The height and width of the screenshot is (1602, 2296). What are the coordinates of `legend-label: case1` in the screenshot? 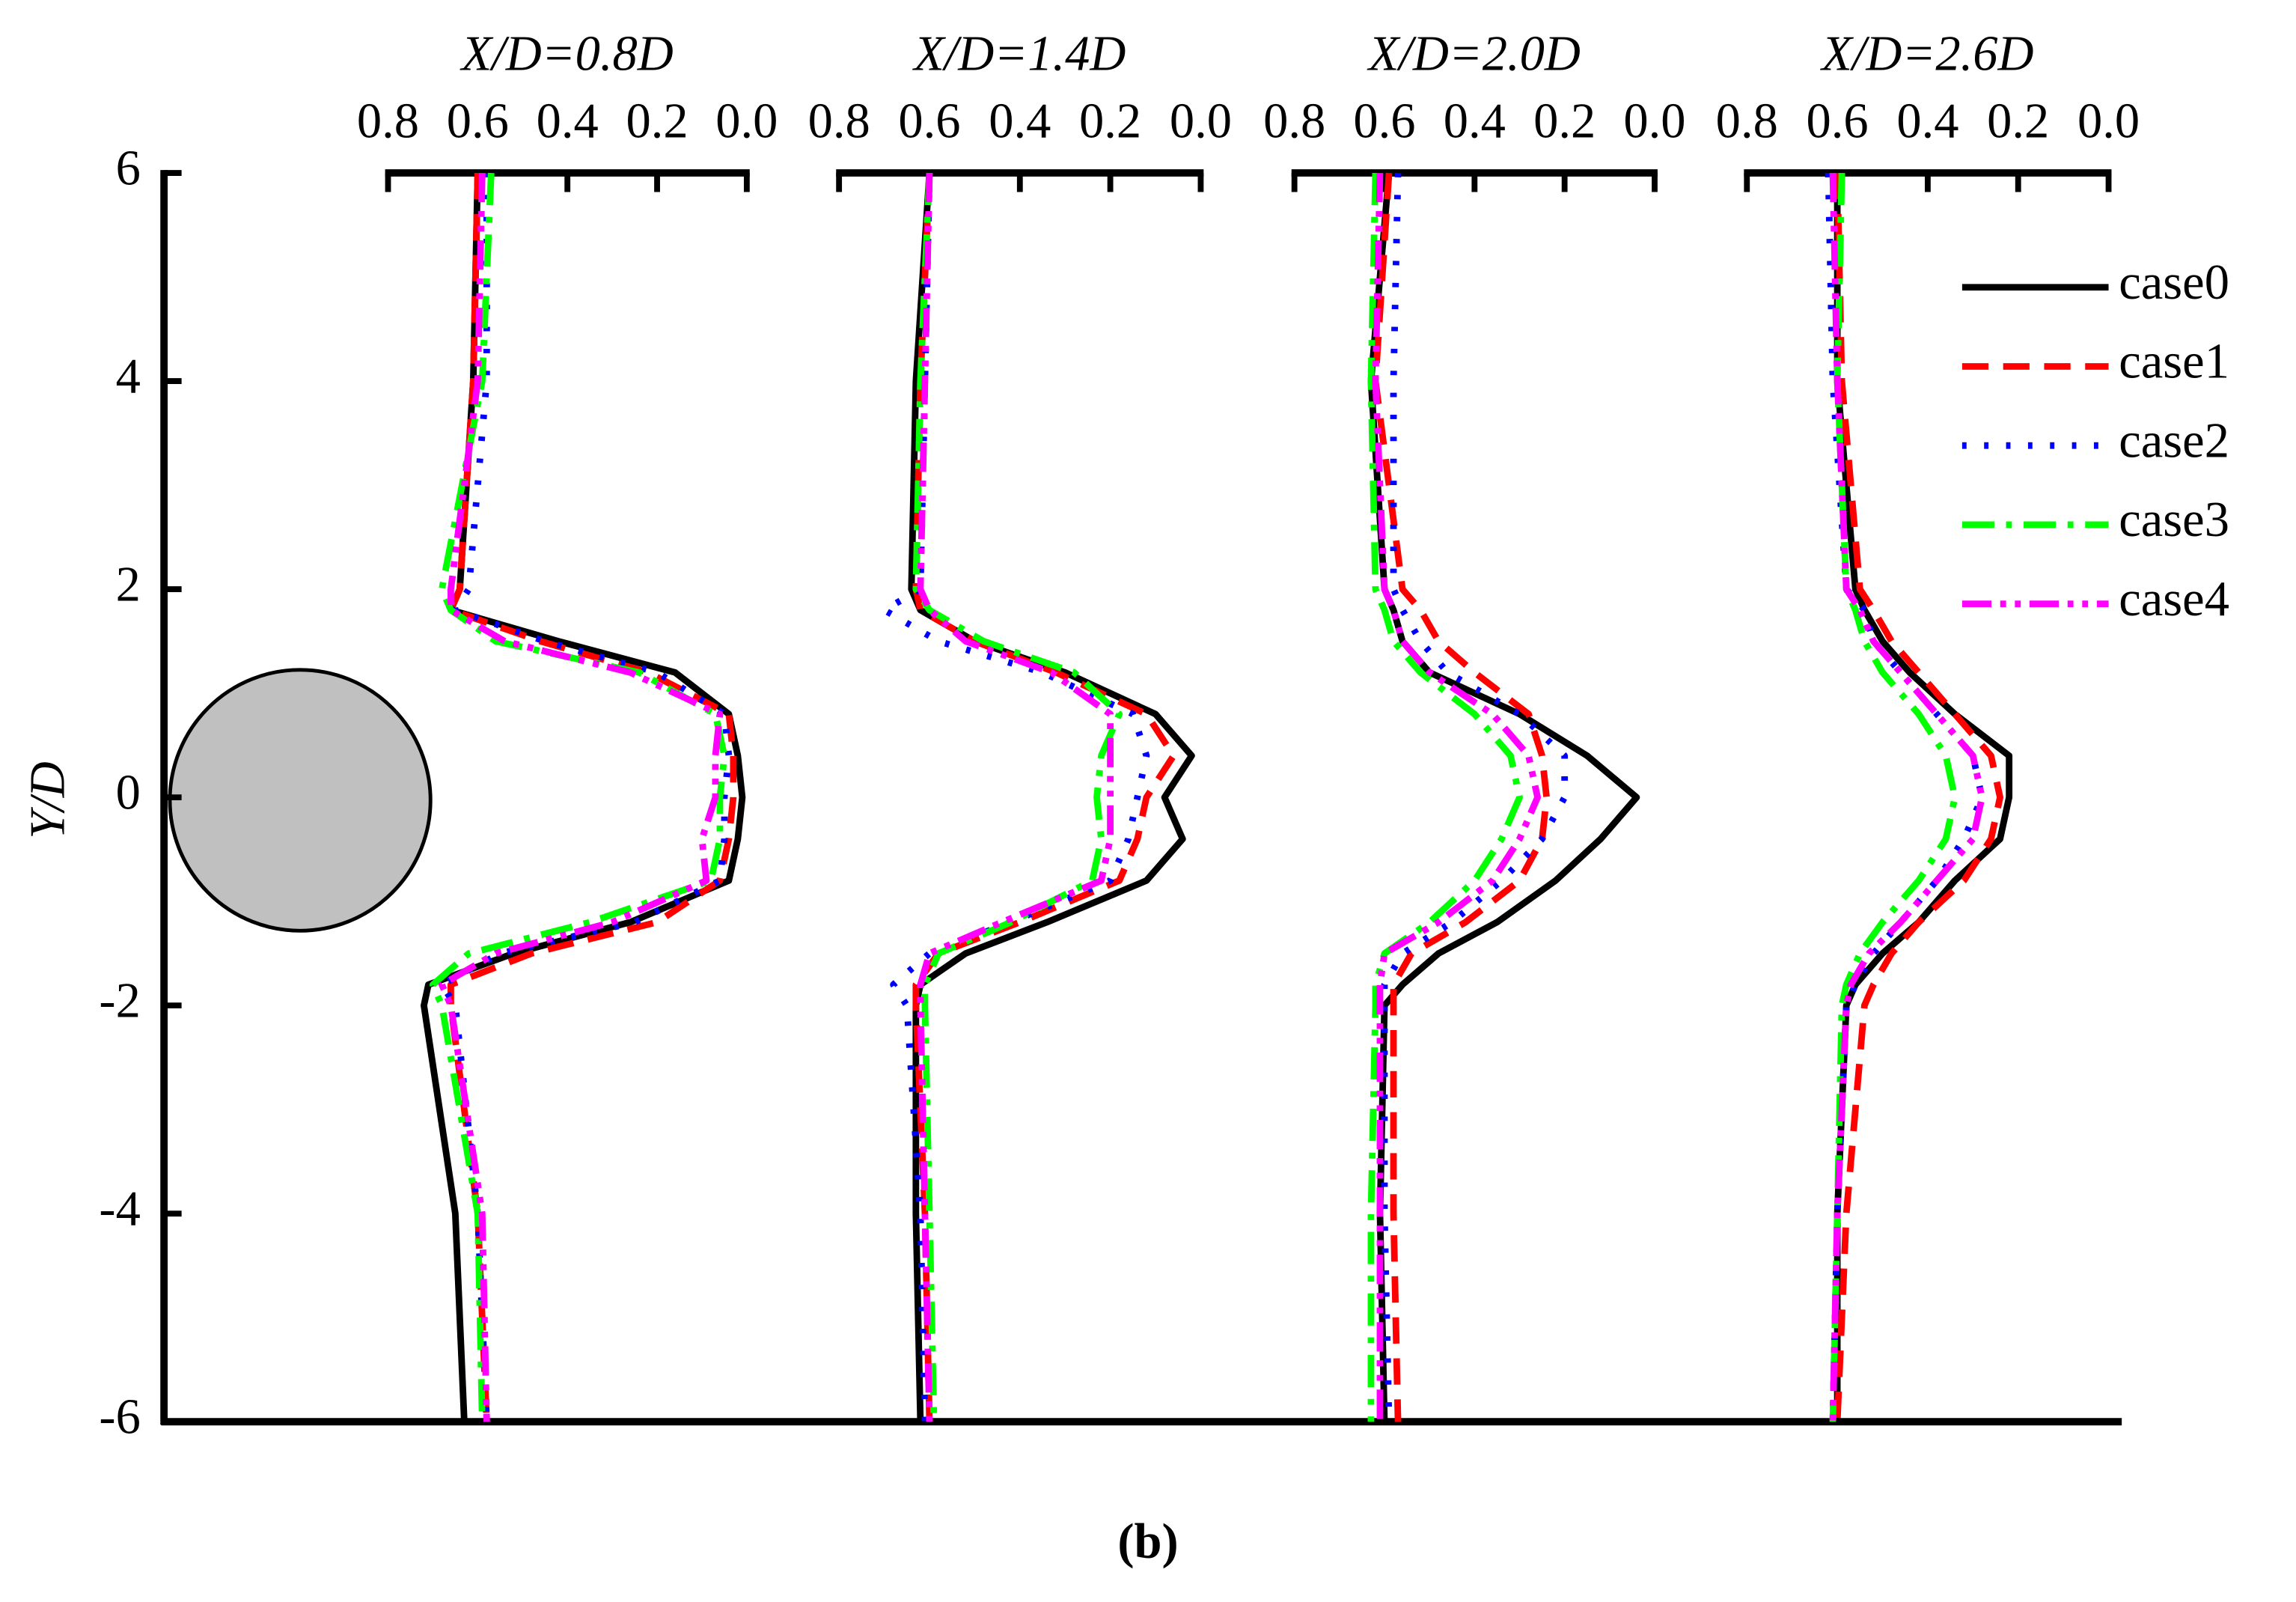 It's located at (2174, 362).